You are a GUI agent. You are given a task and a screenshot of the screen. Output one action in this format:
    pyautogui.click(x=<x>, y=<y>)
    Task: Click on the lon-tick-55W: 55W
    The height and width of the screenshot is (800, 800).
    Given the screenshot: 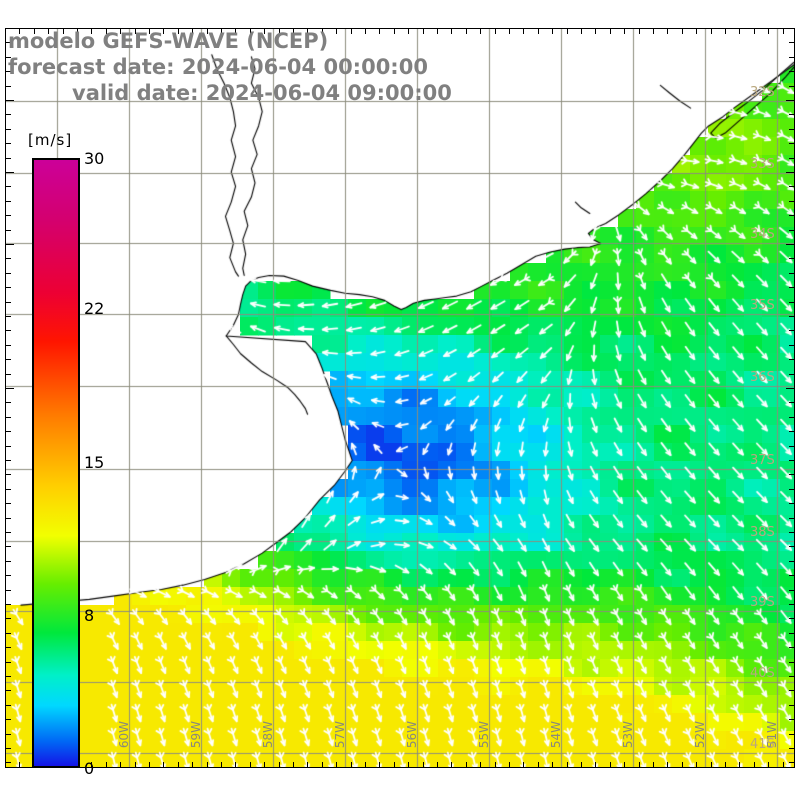 What is the action you would take?
    pyautogui.click(x=484, y=735)
    